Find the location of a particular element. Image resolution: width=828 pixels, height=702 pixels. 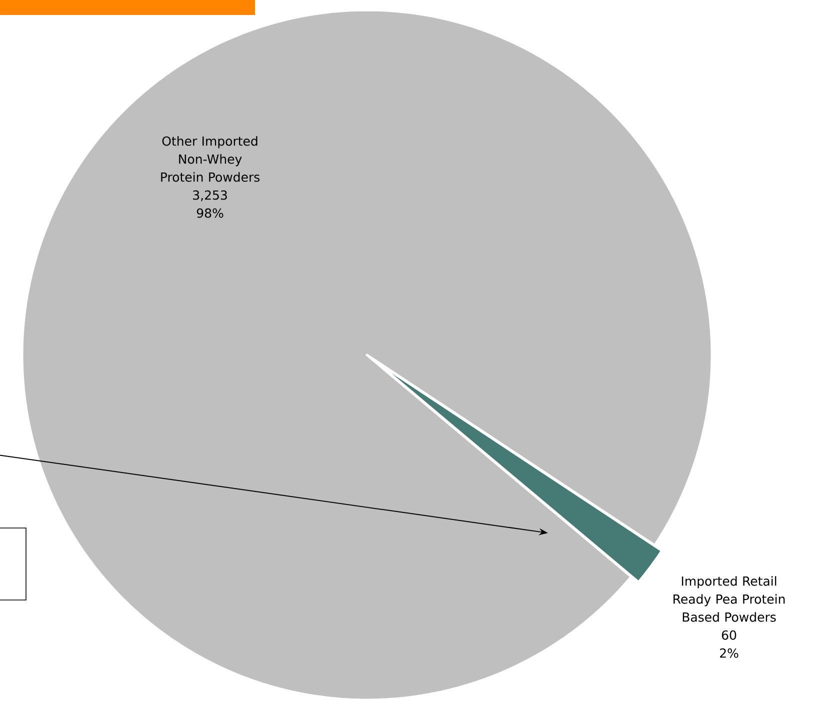

data-label: 3,253 is located at coordinates (210, 196).